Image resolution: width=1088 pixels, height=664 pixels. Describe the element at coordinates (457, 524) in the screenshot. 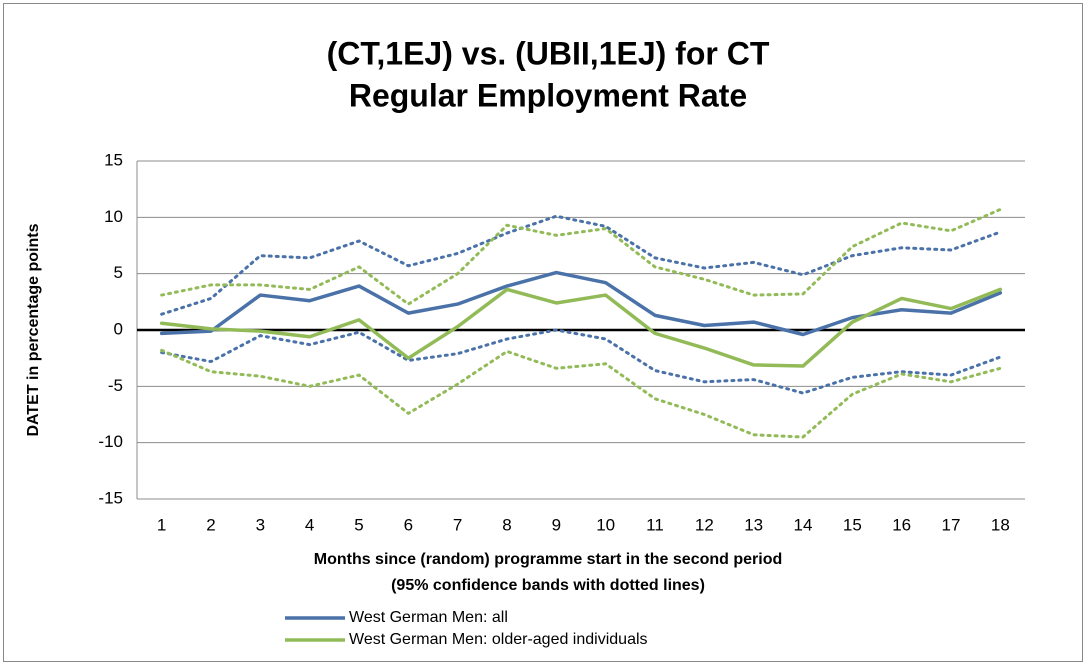

I see `x-tick-label: 7` at that location.